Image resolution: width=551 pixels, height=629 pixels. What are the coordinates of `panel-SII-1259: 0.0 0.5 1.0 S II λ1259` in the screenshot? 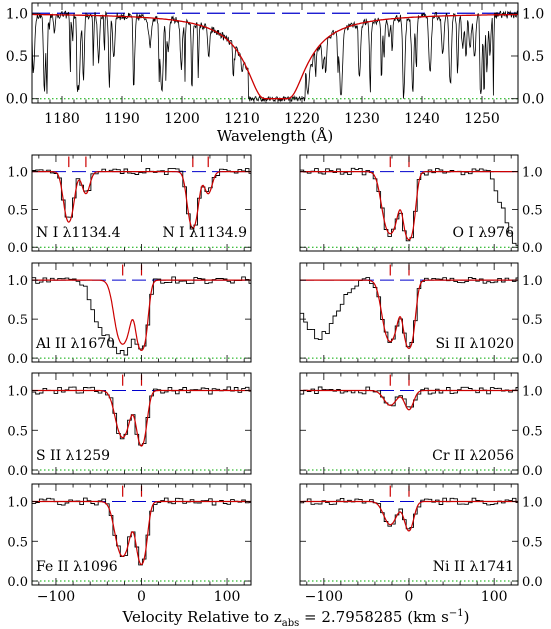 It's located at (129, 425).